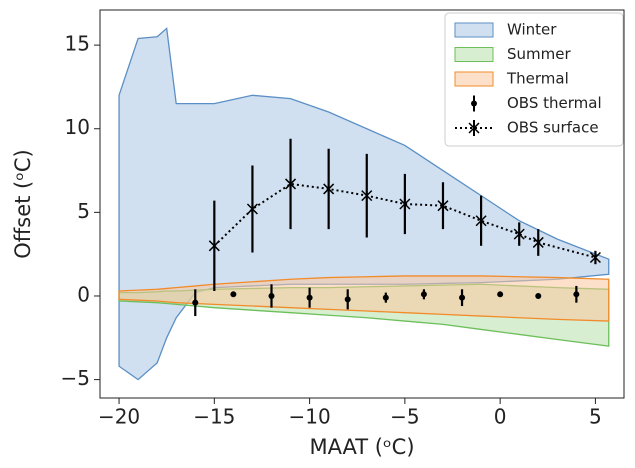  I want to click on obs-line, so click(404, 220).